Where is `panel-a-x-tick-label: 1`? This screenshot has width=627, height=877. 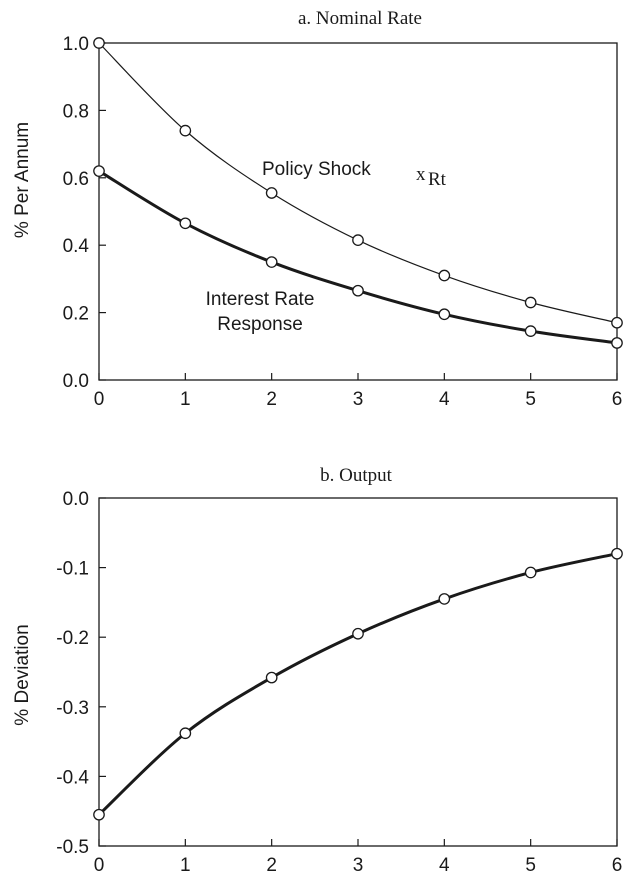 panel-a-x-tick-label: 1 is located at coordinates (185, 399).